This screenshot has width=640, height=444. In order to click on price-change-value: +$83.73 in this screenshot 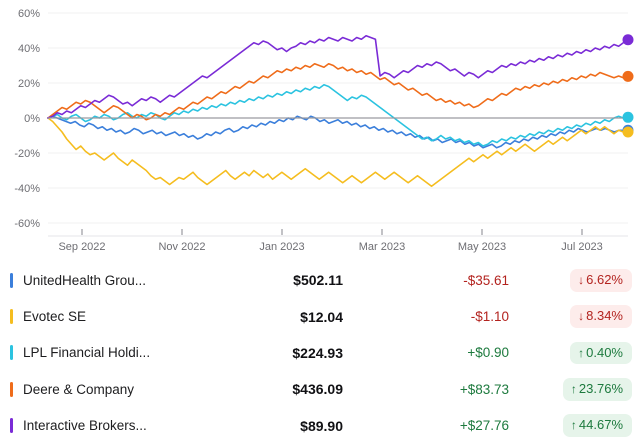, I will do `click(484, 389)`.